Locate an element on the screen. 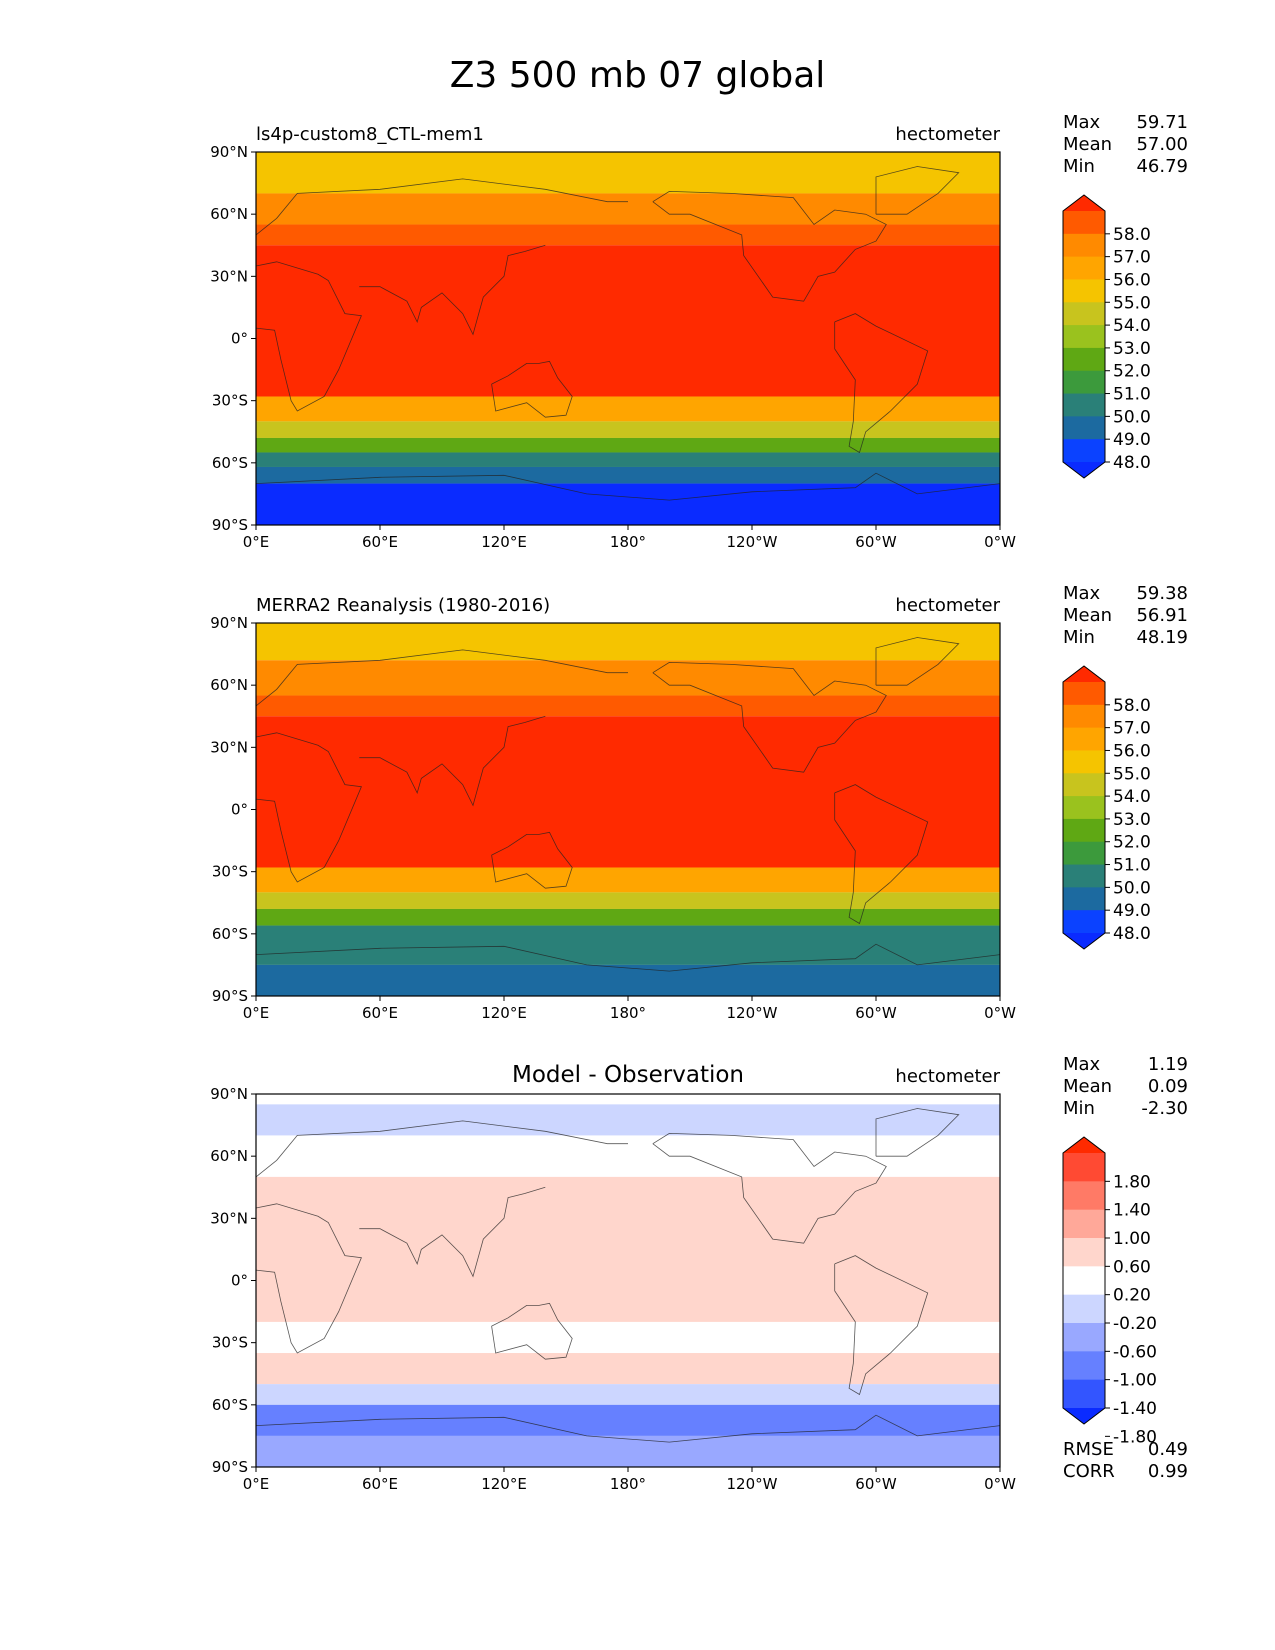 This screenshot has height=1650, width=1275. y-tick-label: 90°S is located at coordinates (230, 996).